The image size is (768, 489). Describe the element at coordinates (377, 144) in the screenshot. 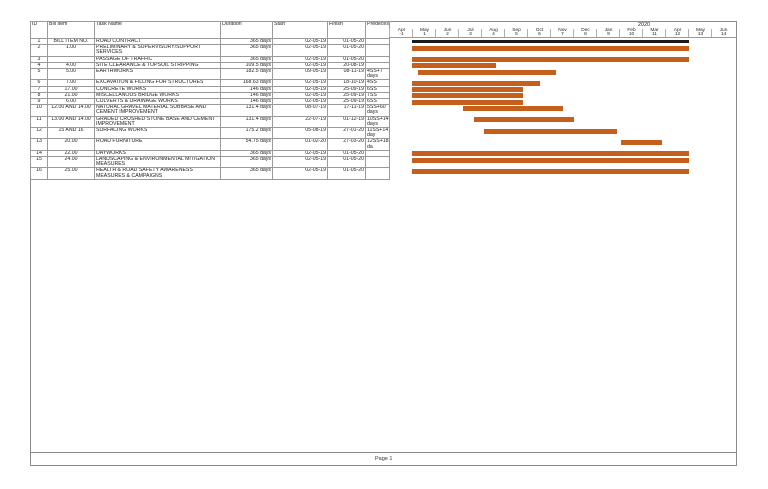

I see `cell-pred: 12SS+183 da` at that location.